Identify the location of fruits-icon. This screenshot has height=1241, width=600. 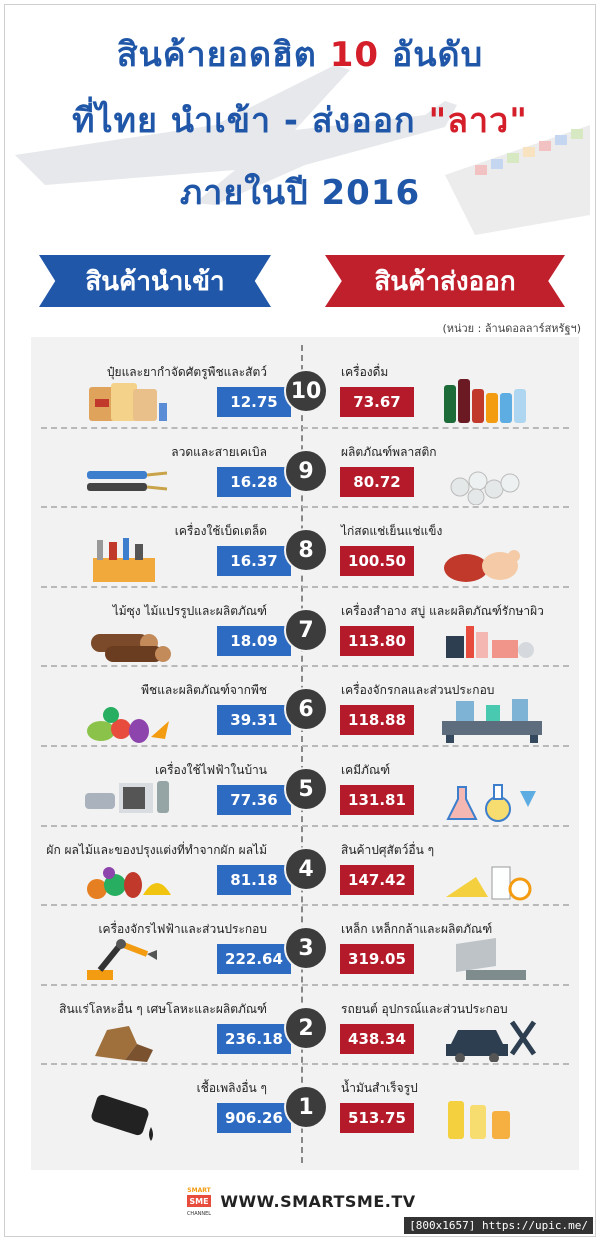
(129, 883).